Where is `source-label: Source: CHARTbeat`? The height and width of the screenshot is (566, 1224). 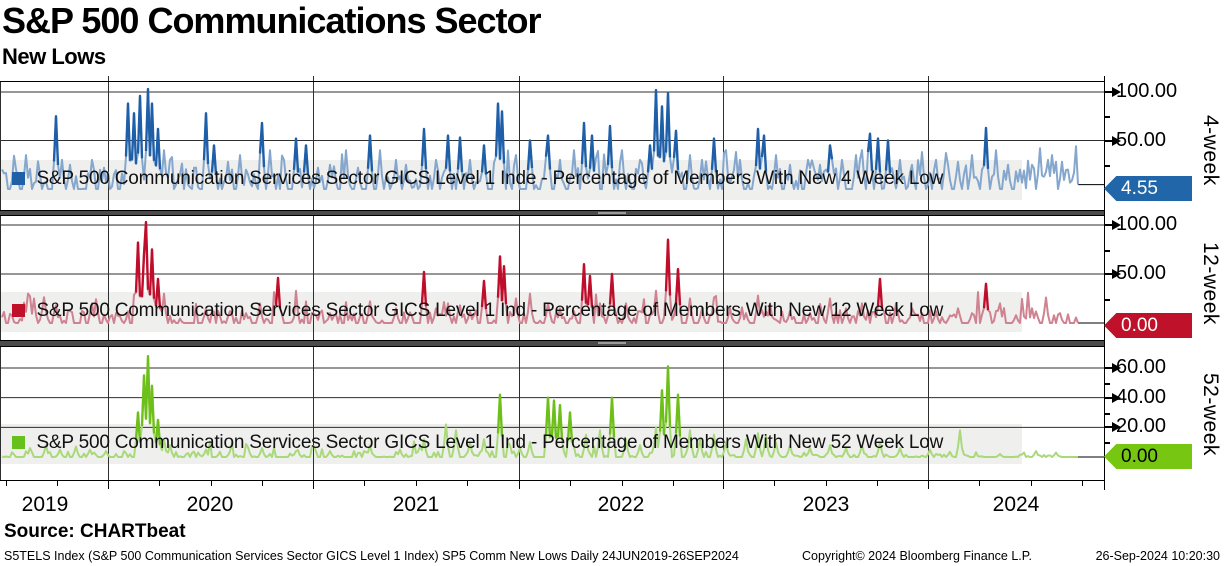
source-label: Source: CHARTbeat is located at coordinates (95, 531).